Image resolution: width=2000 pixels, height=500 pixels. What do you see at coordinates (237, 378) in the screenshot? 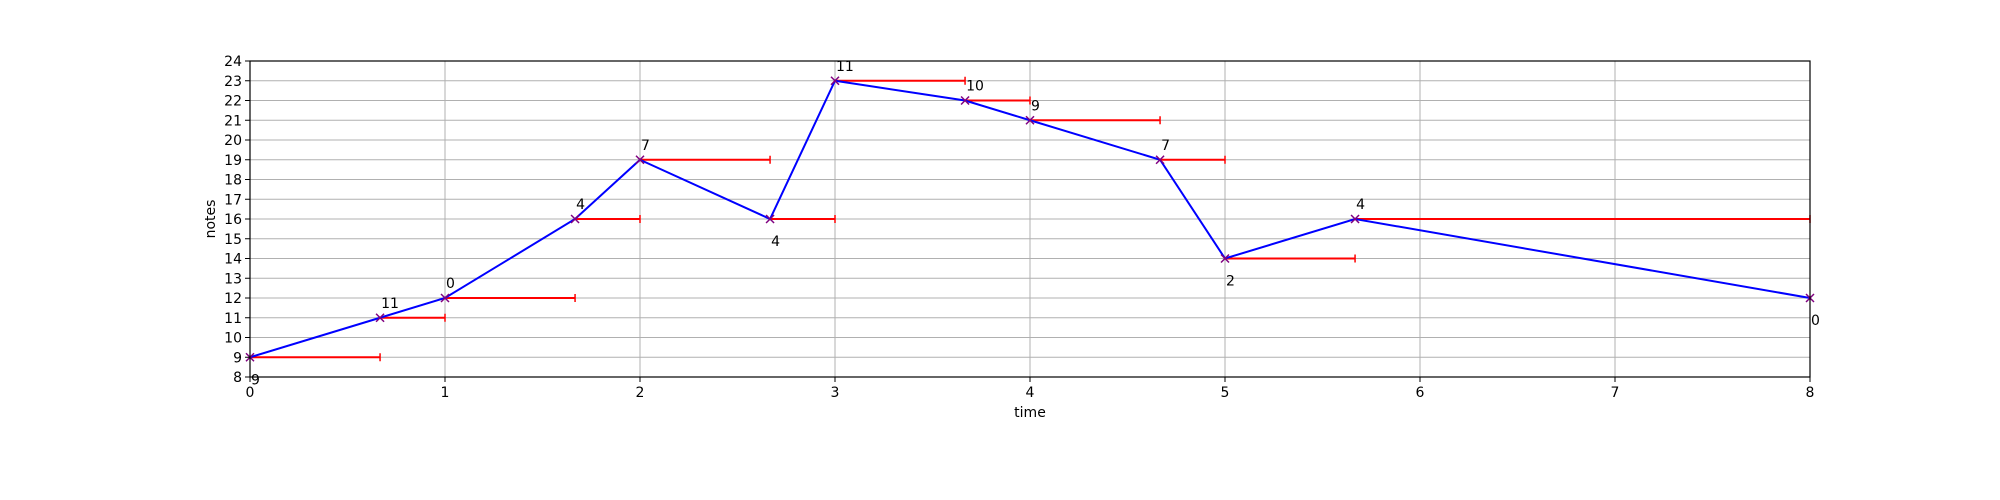
I see `y-tick-label: 8` at bounding box center [237, 378].